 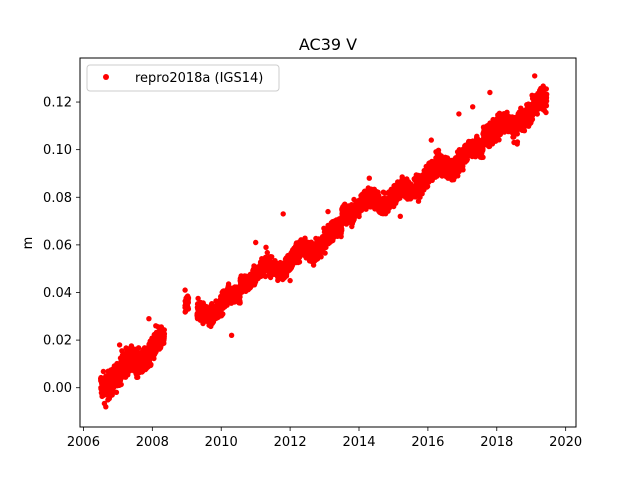 I want to click on x-tick-label: 2018, so click(x=496, y=442).